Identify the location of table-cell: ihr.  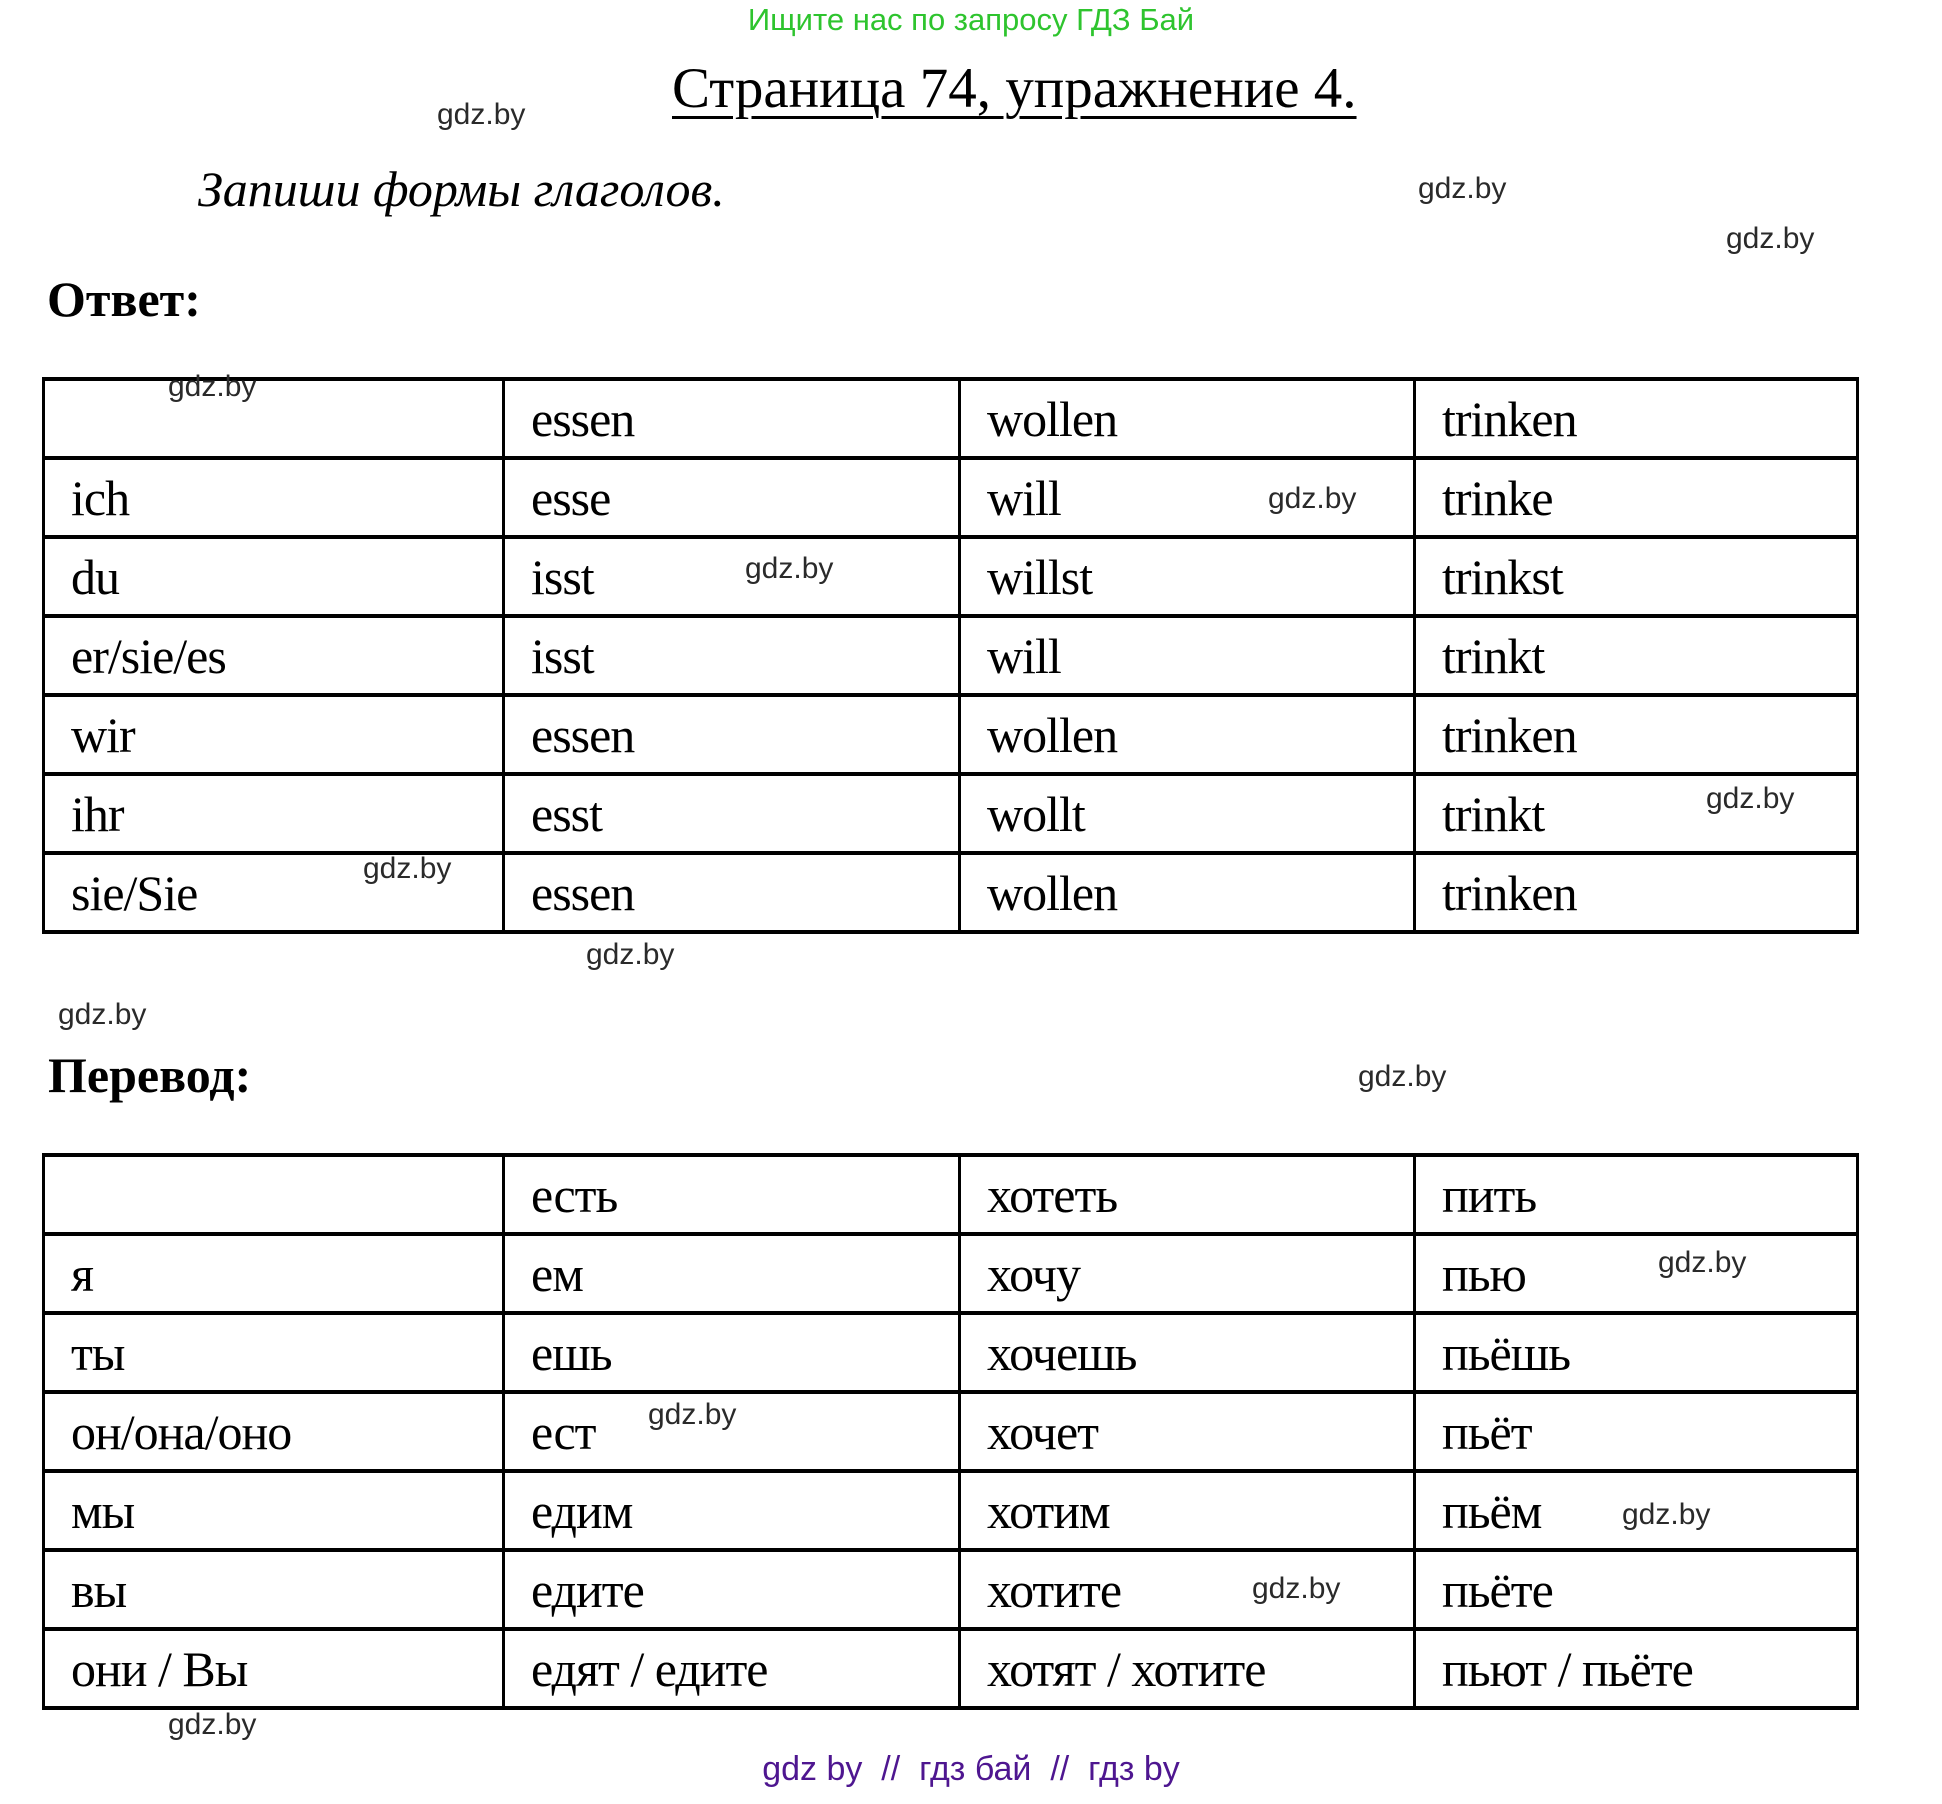
(273, 813).